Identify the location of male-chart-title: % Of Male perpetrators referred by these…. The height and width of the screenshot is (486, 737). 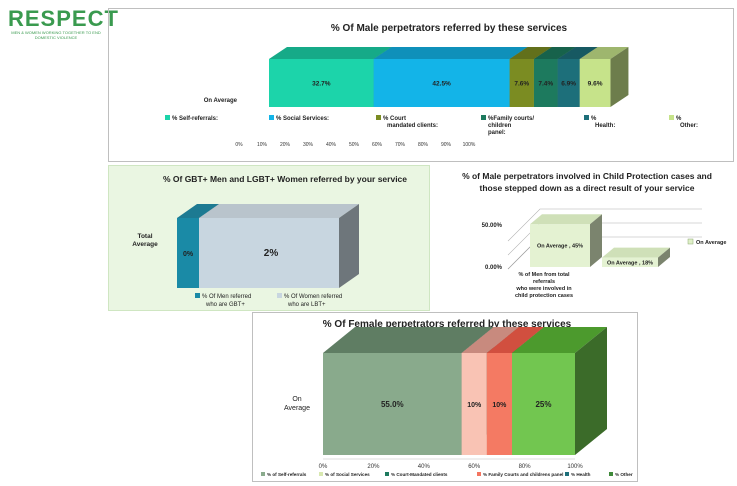
(449, 28).